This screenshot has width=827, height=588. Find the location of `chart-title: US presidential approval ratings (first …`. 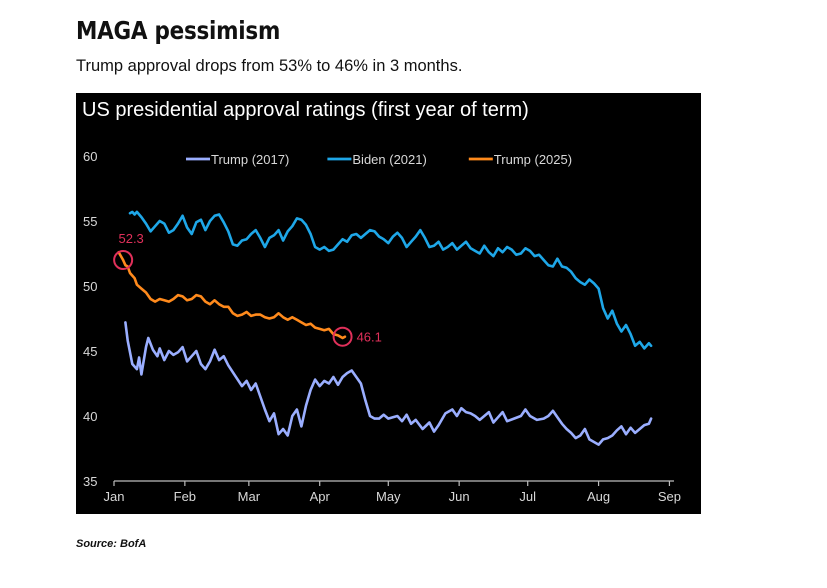

chart-title: US presidential approval ratings (first … is located at coordinates (305, 110).